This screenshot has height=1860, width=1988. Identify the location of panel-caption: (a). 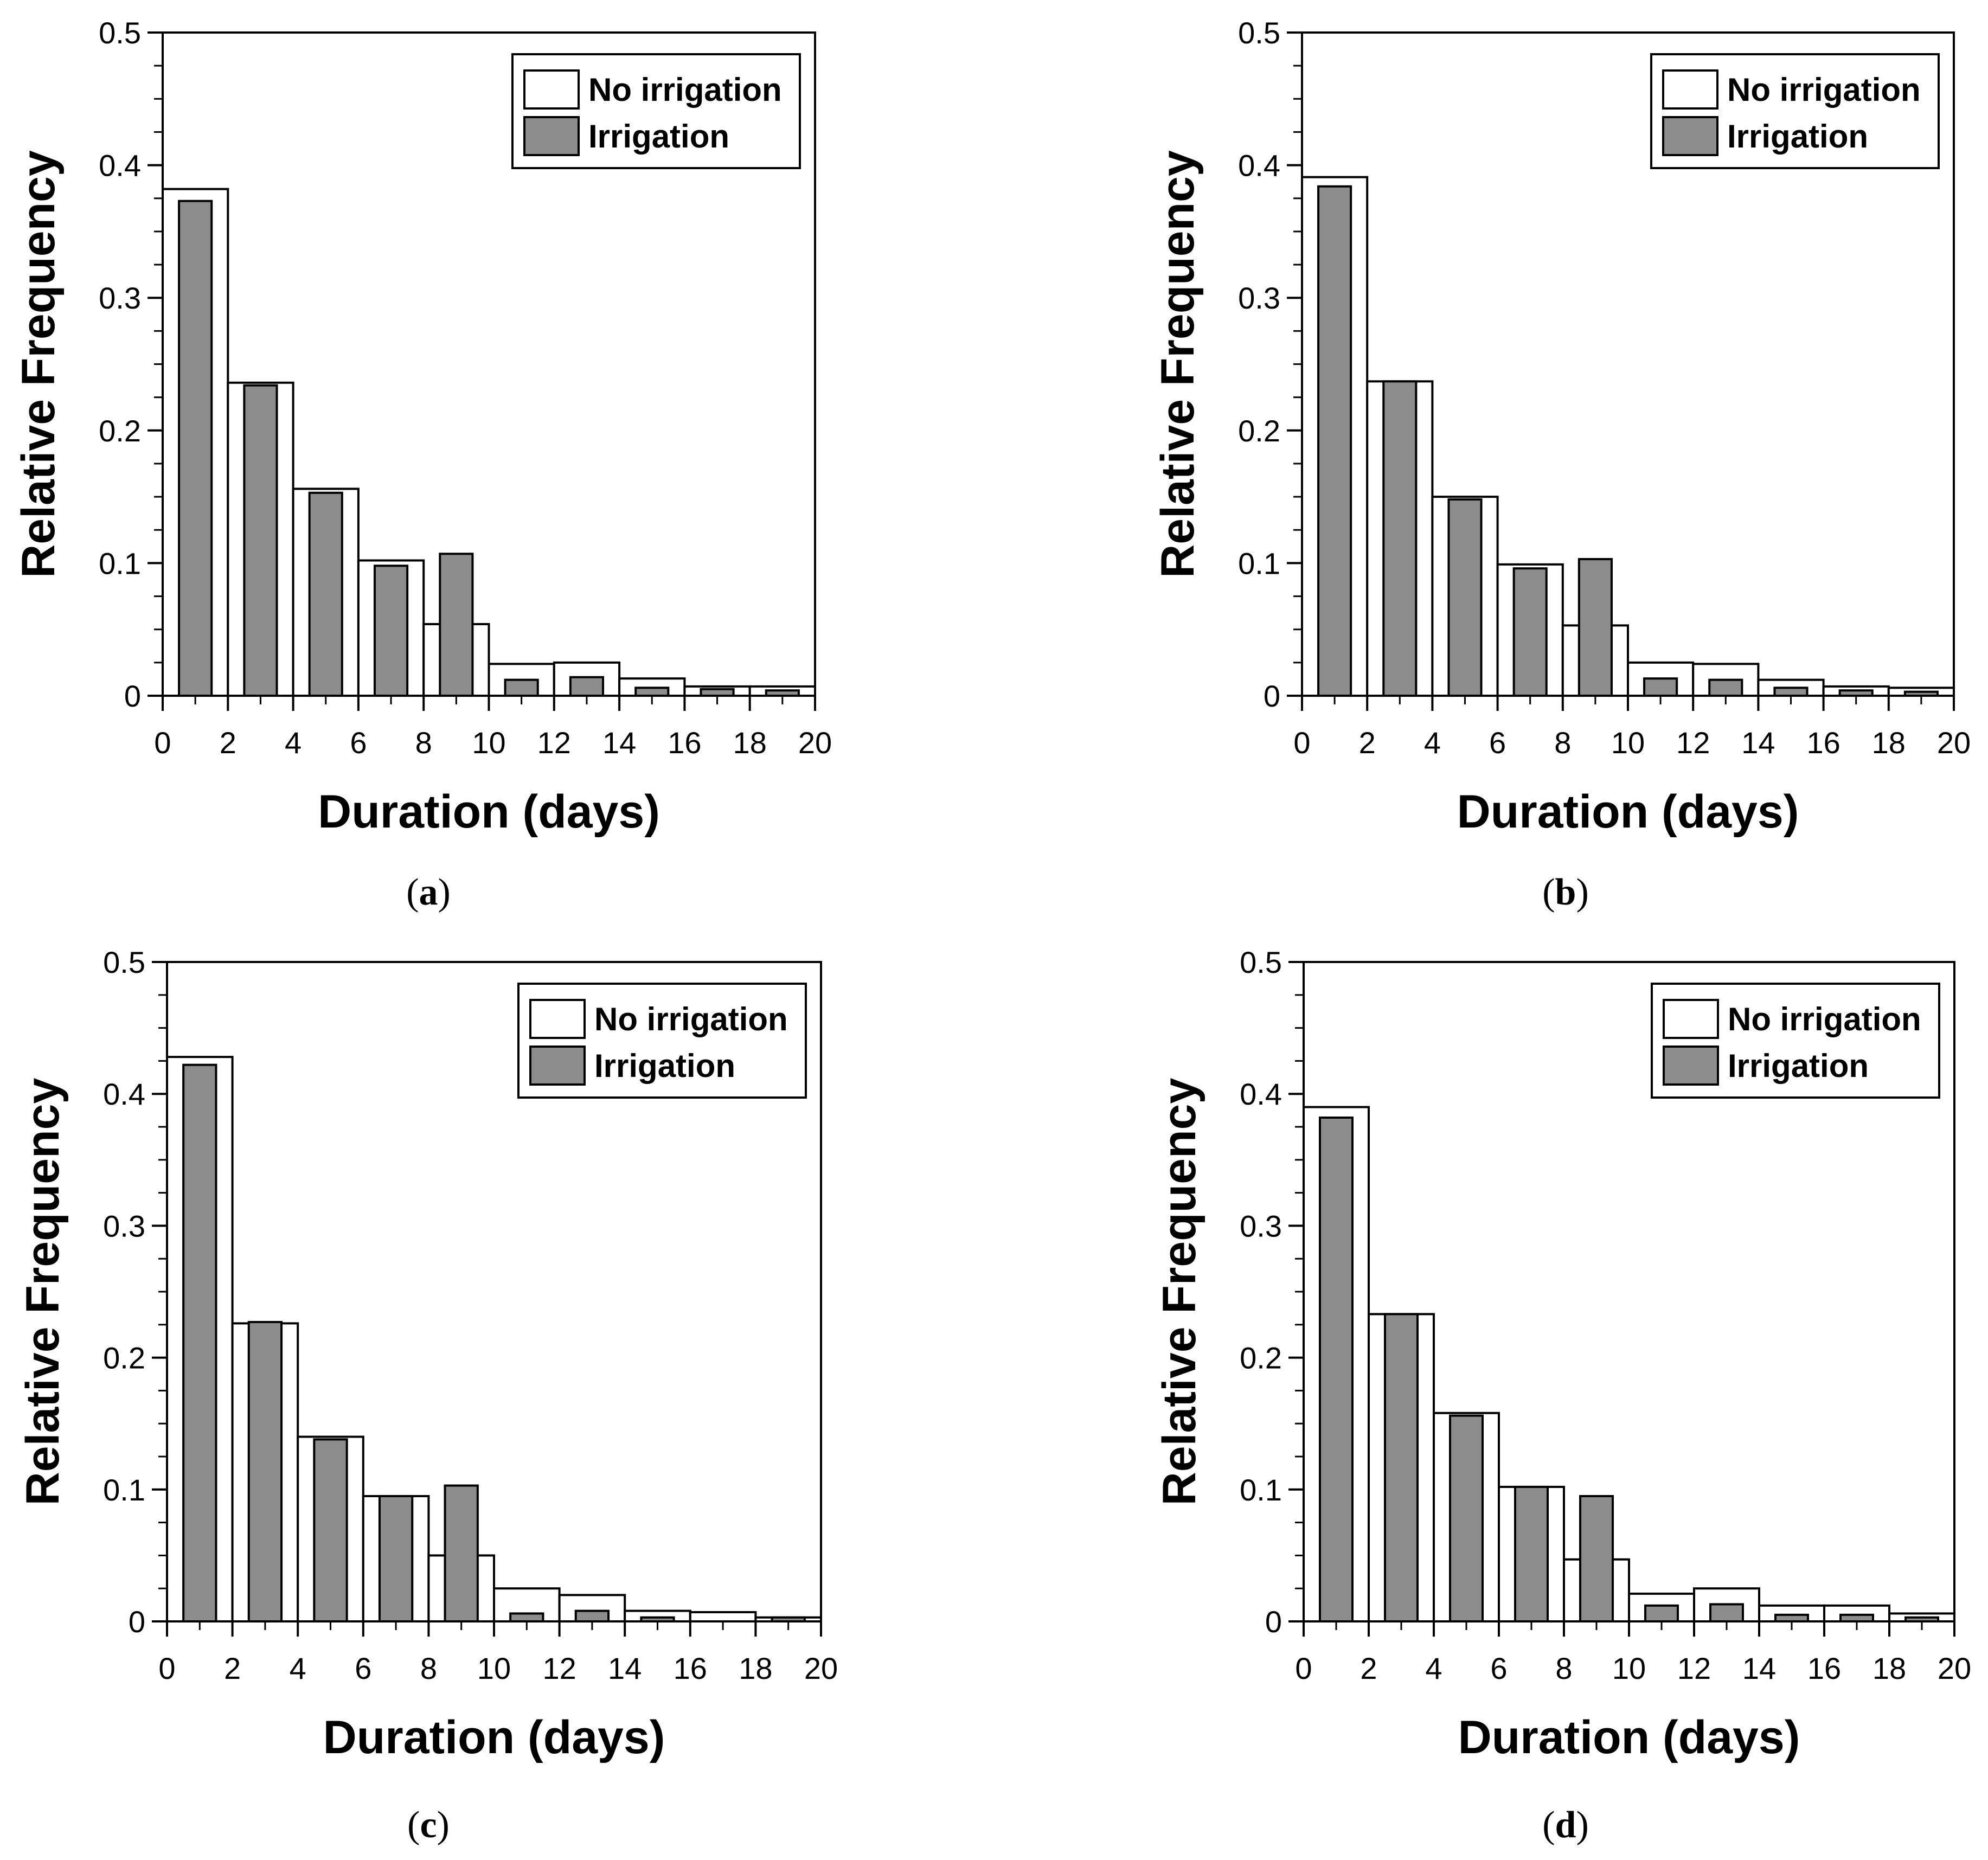
(428, 892).